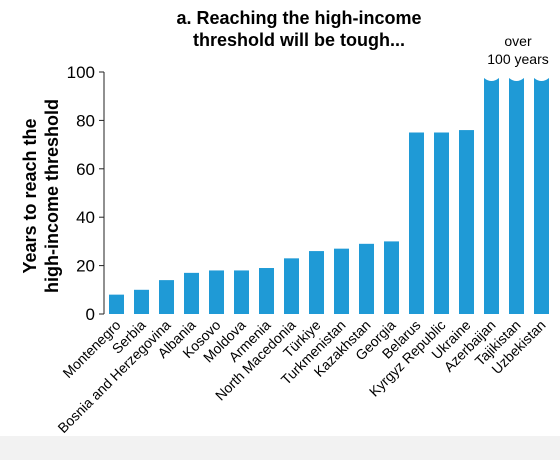 The image size is (560, 460). Describe the element at coordinates (141, 301) in the screenshot. I see `bar-serbia` at that location.